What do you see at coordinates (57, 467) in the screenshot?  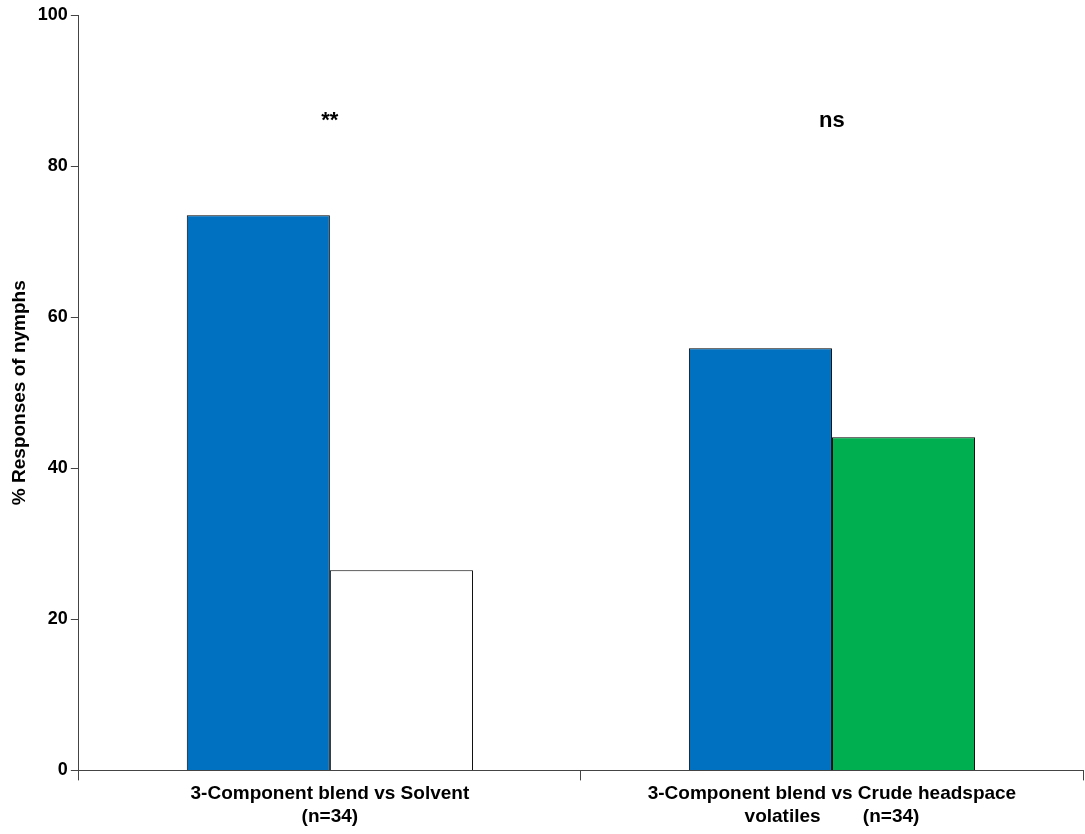 I see `y-tick-label: 40` at bounding box center [57, 467].